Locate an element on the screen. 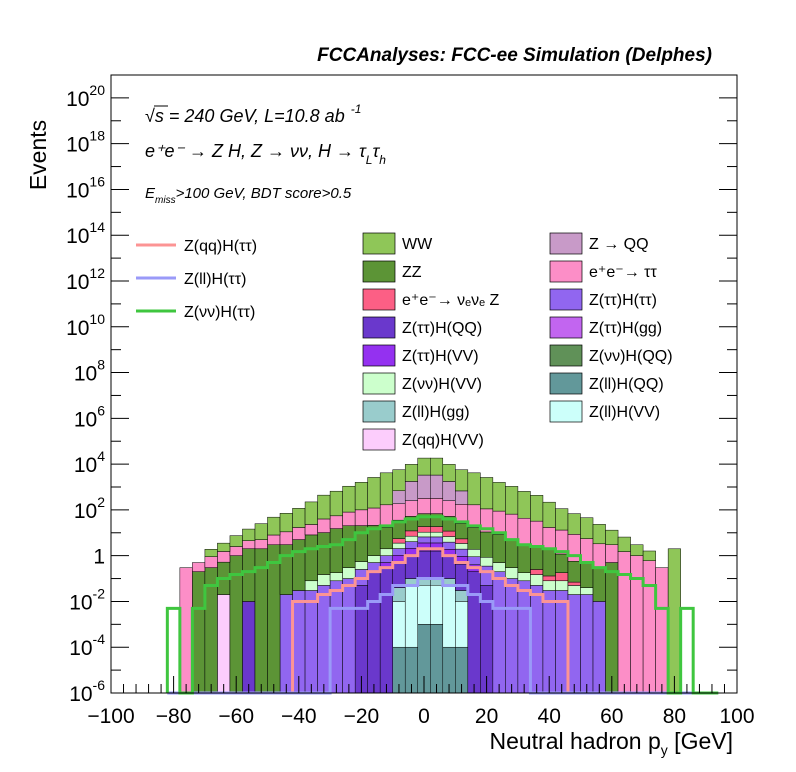 This screenshot has width=796, height=772. legend-swatch-z-ll-h-vv is located at coordinates (566, 411).